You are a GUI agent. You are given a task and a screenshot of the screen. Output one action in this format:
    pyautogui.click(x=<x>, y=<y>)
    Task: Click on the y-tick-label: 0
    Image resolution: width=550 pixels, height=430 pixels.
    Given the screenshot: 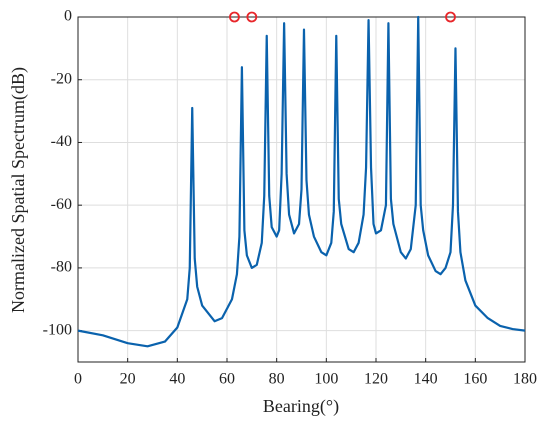 What is the action you would take?
    pyautogui.click(x=68, y=16)
    